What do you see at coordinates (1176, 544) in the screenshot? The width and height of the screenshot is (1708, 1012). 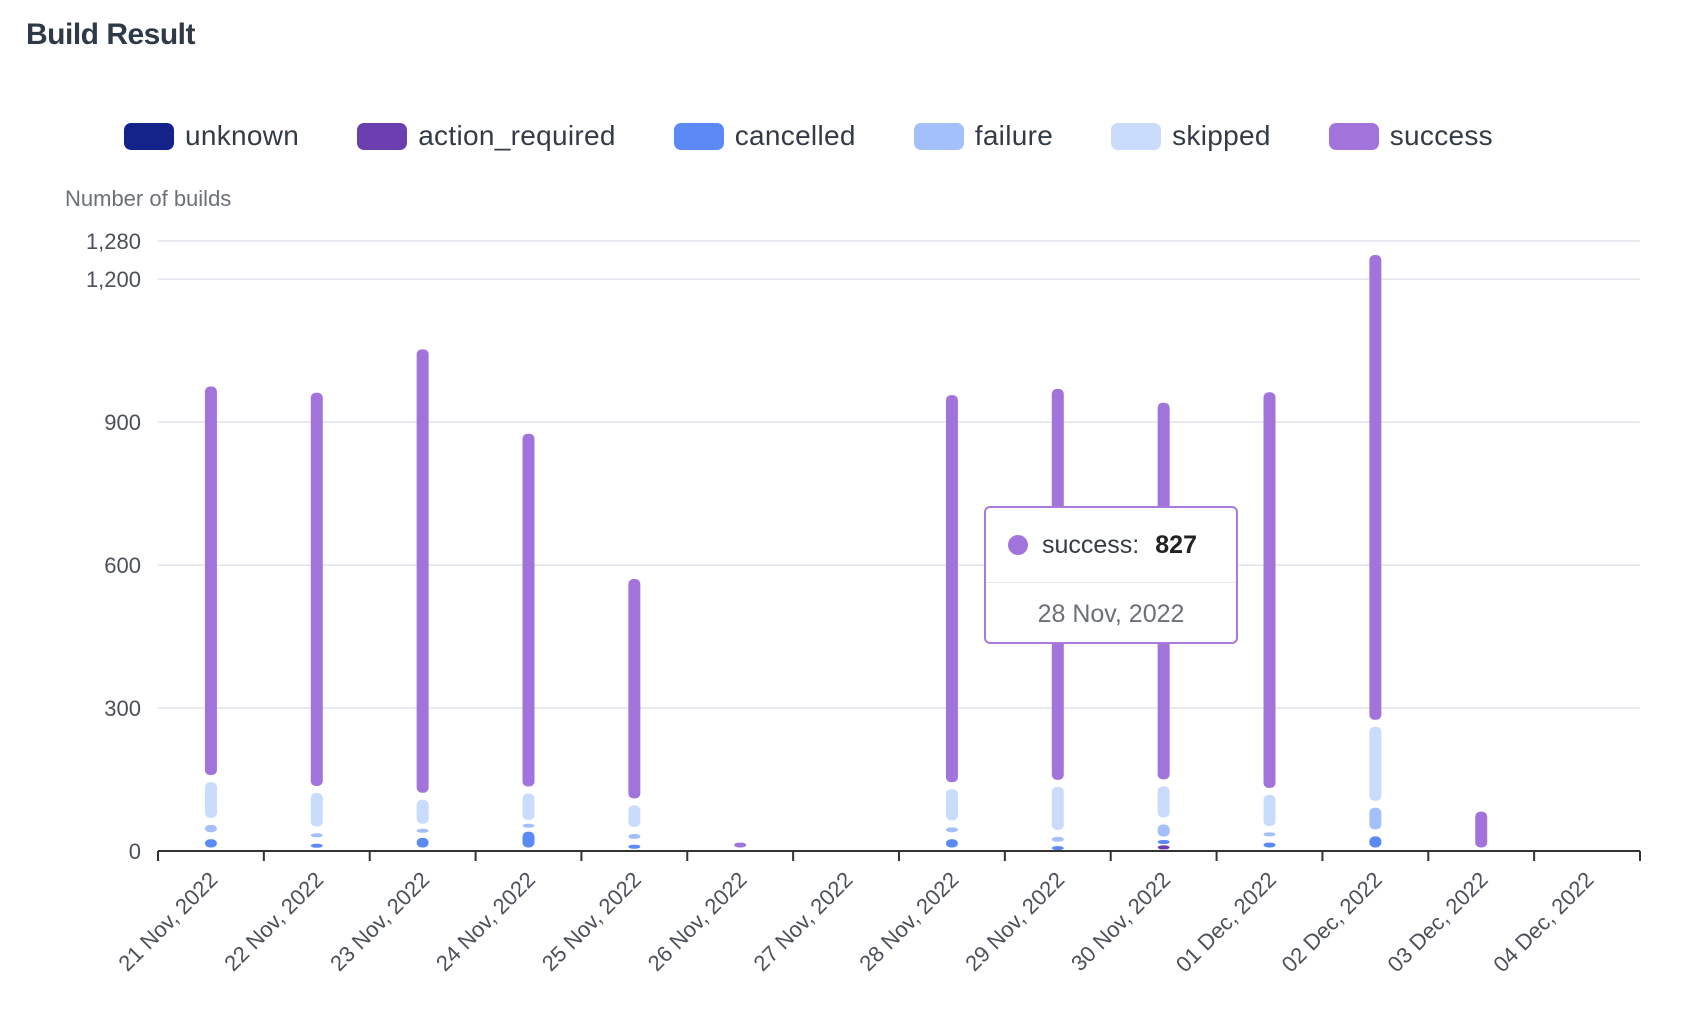 I see `tooltip-value: 827` at bounding box center [1176, 544].